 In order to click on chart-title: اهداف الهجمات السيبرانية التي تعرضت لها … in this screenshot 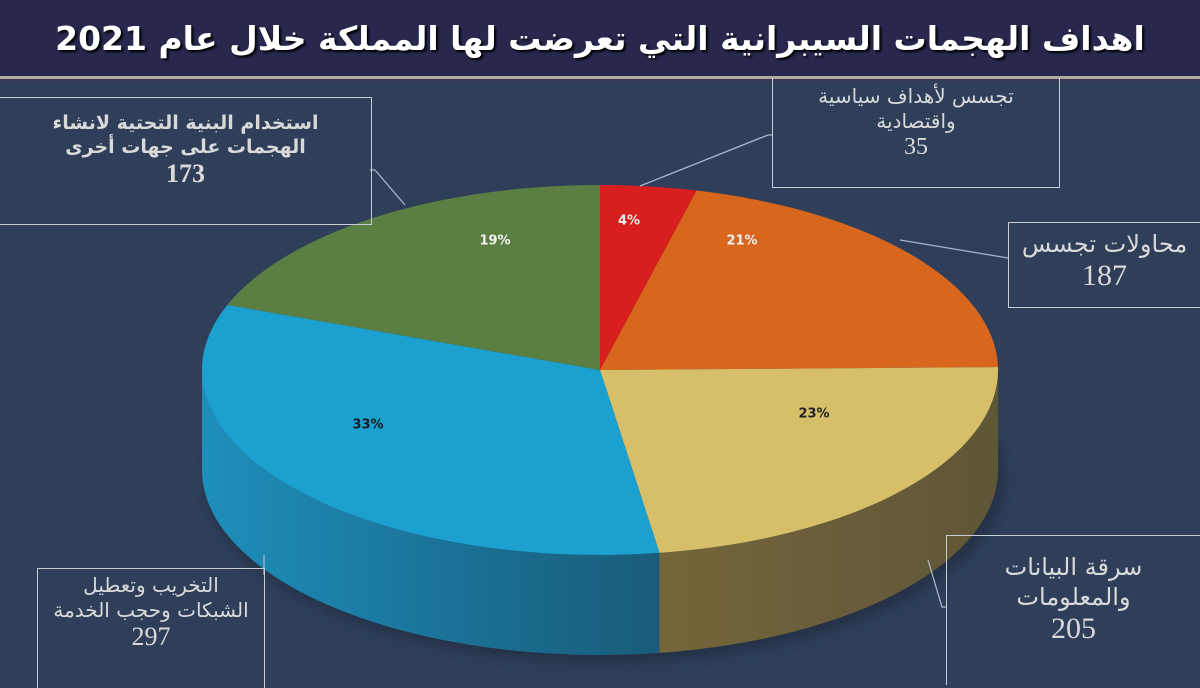, I will do `click(600, 38)`.